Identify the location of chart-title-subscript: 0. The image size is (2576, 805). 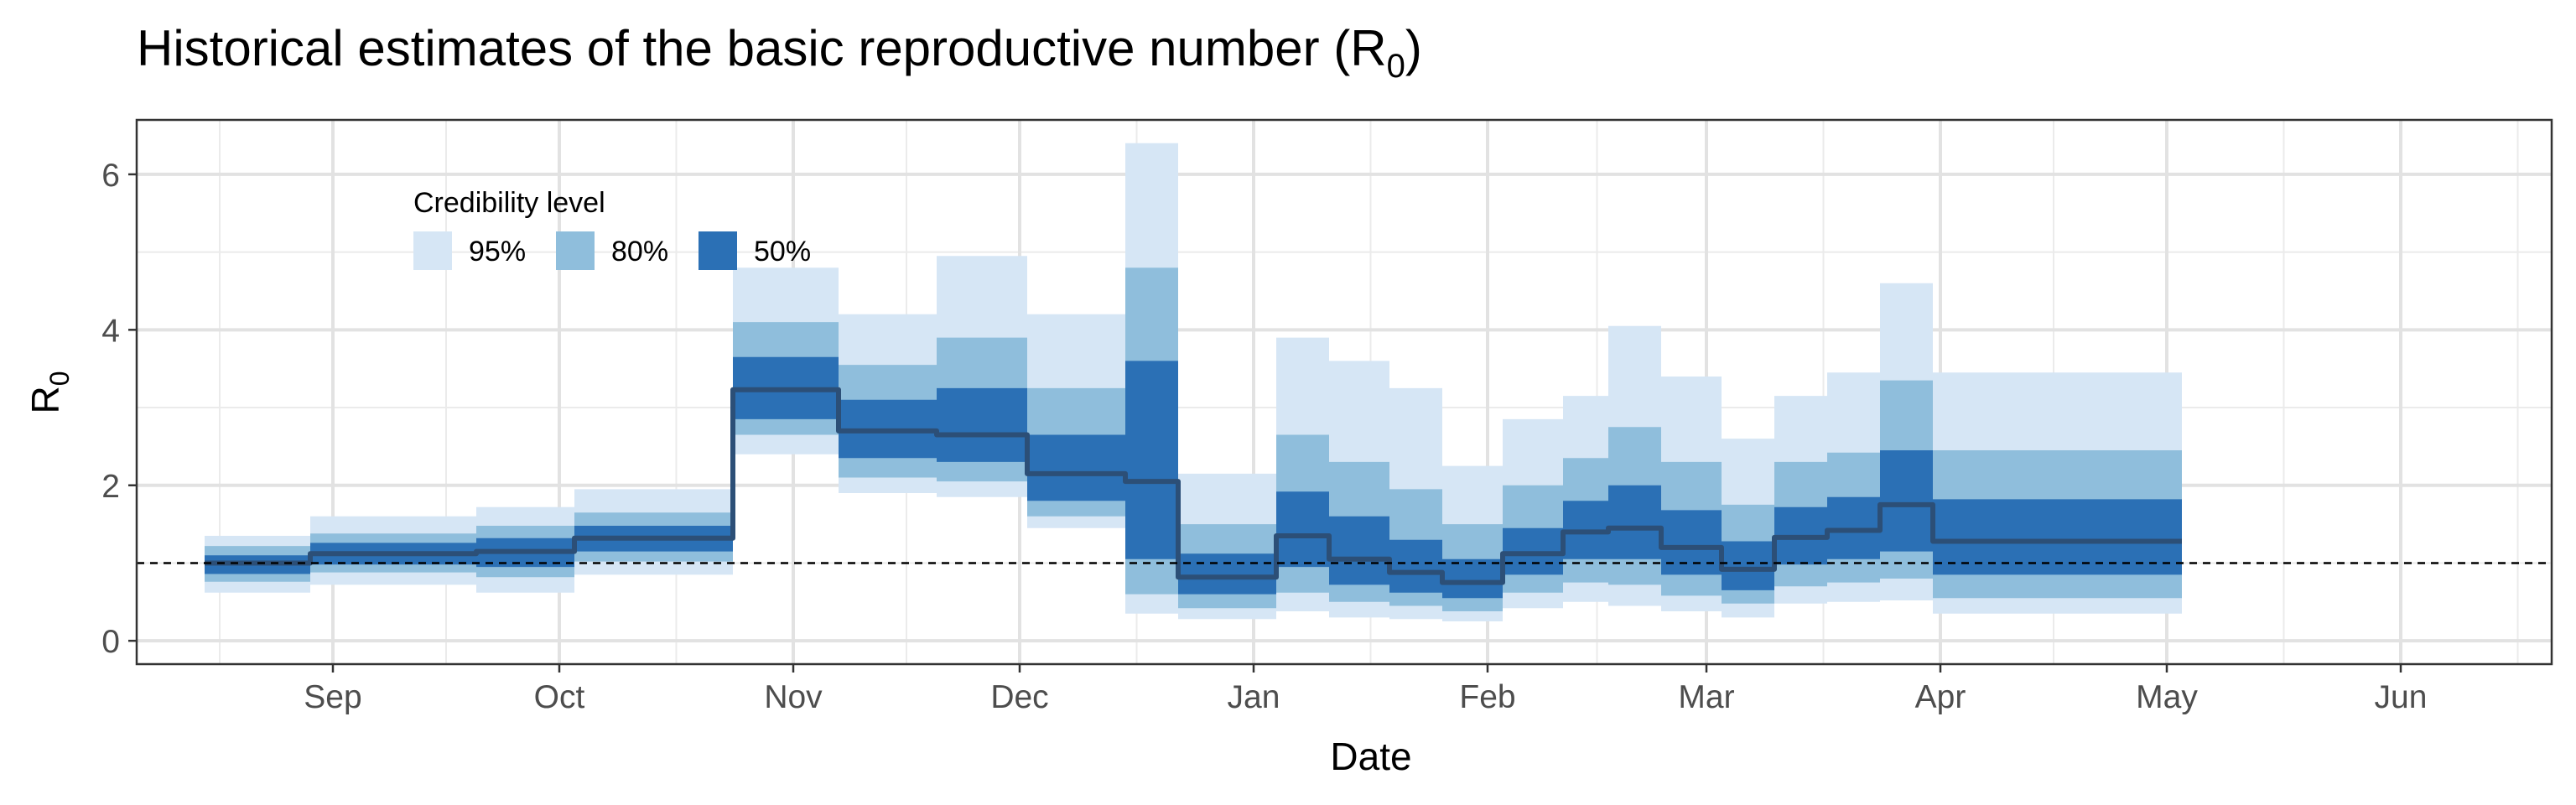
(1396, 66).